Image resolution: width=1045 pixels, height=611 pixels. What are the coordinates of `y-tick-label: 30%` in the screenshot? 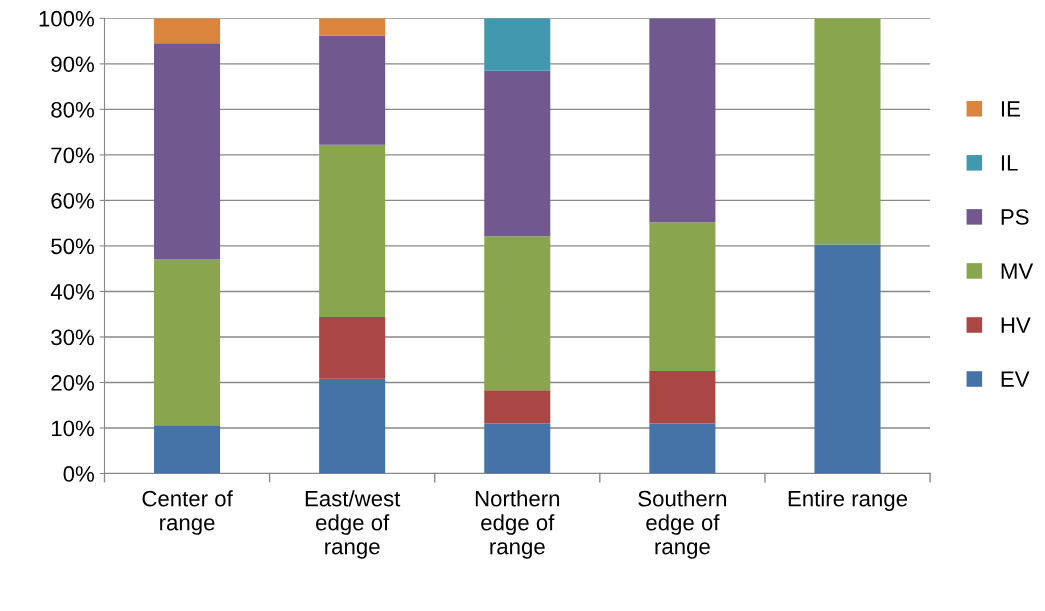 It's located at (72, 337).